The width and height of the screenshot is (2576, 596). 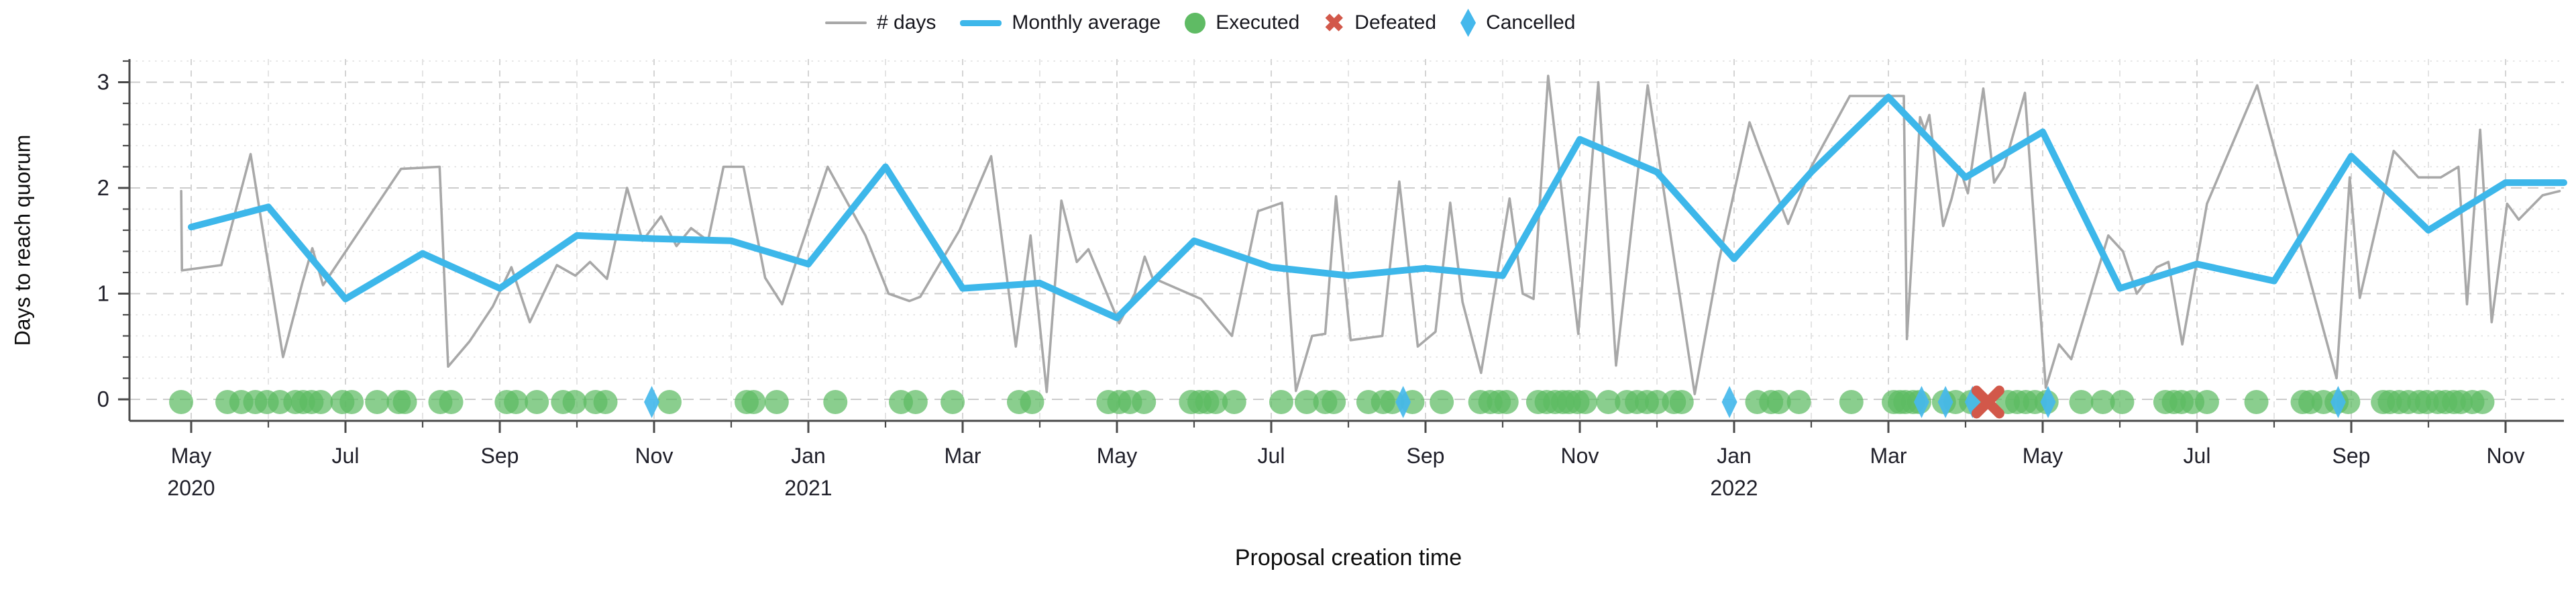 What do you see at coordinates (191, 488) in the screenshot?
I see `x-tick-year-label: 2020` at bounding box center [191, 488].